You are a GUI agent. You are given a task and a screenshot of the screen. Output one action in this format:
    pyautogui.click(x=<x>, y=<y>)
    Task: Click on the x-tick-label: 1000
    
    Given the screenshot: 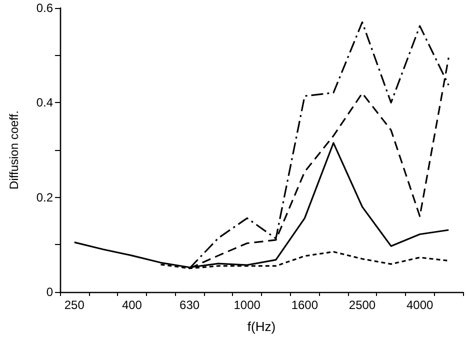 What is the action you would take?
    pyautogui.click(x=247, y=305)
    